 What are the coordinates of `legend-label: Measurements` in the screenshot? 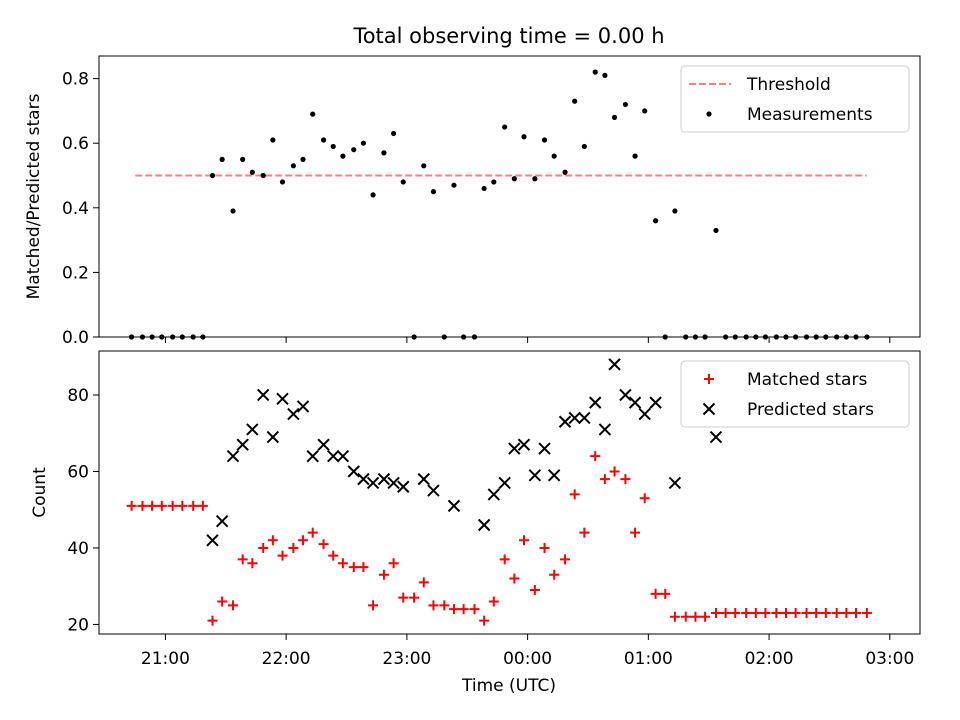 It's located at (810, 115).